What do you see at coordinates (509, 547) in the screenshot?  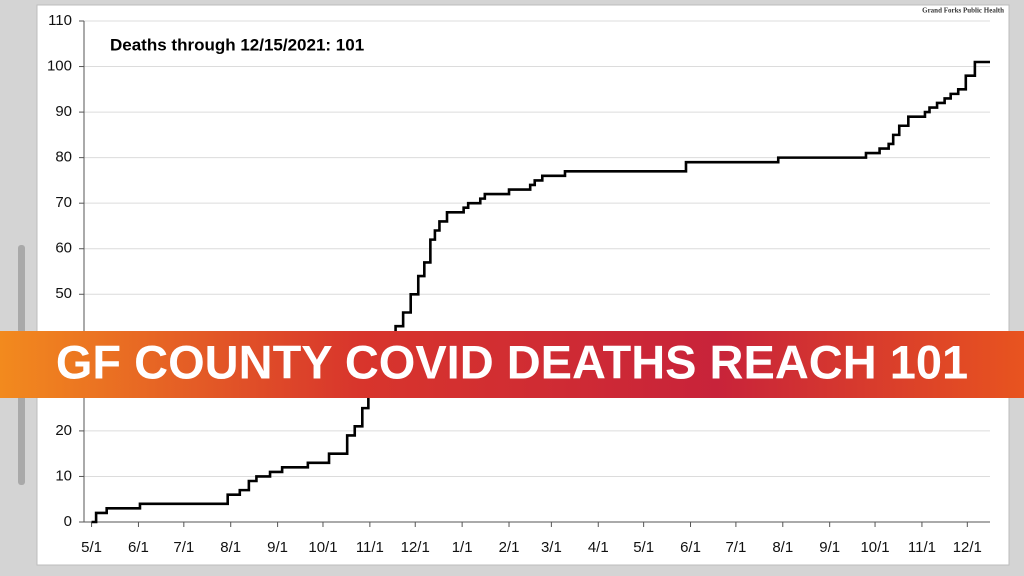 I see `x-tick-label: 2/1` at bounding box center [509, 547].